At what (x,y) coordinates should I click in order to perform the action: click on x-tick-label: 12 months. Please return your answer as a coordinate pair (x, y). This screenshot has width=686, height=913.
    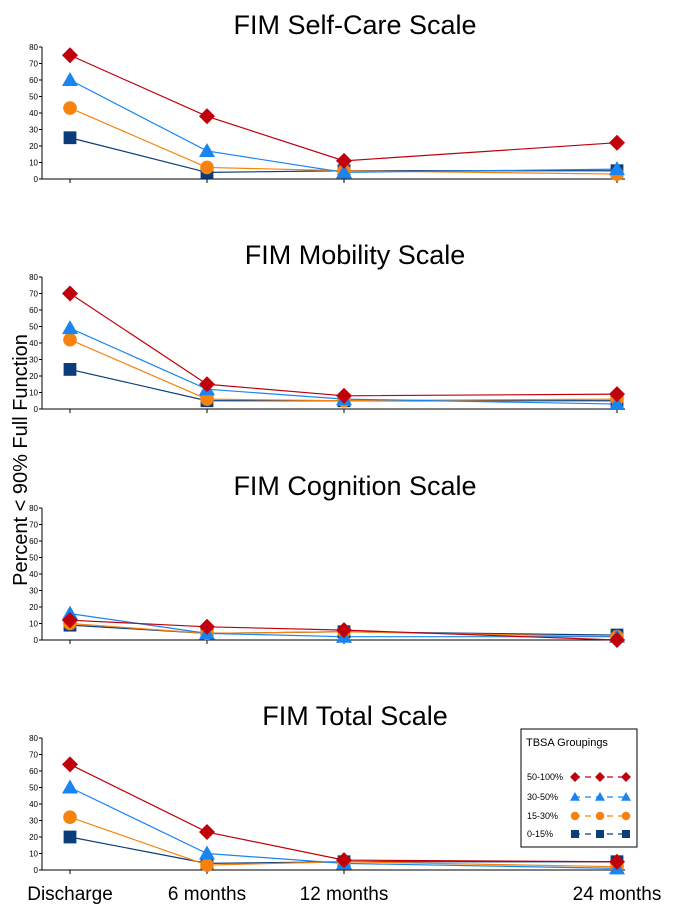
    Looking at the image, I should click on (344, 894).